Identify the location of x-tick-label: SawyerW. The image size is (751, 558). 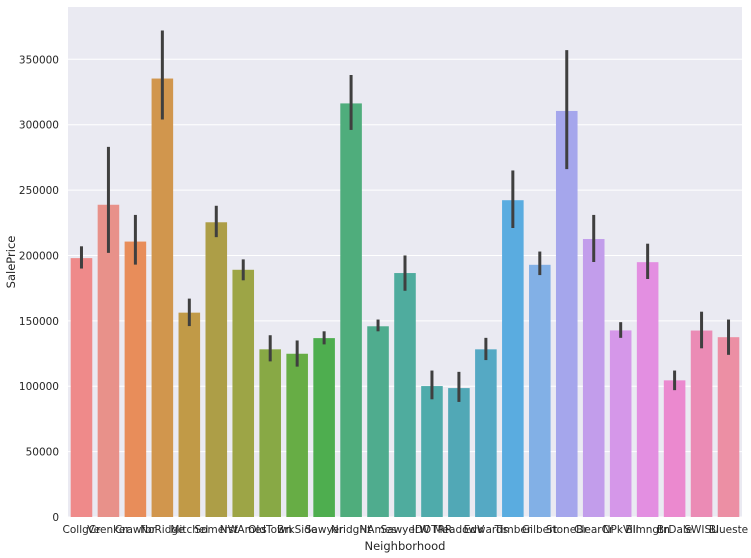
(405, 530).